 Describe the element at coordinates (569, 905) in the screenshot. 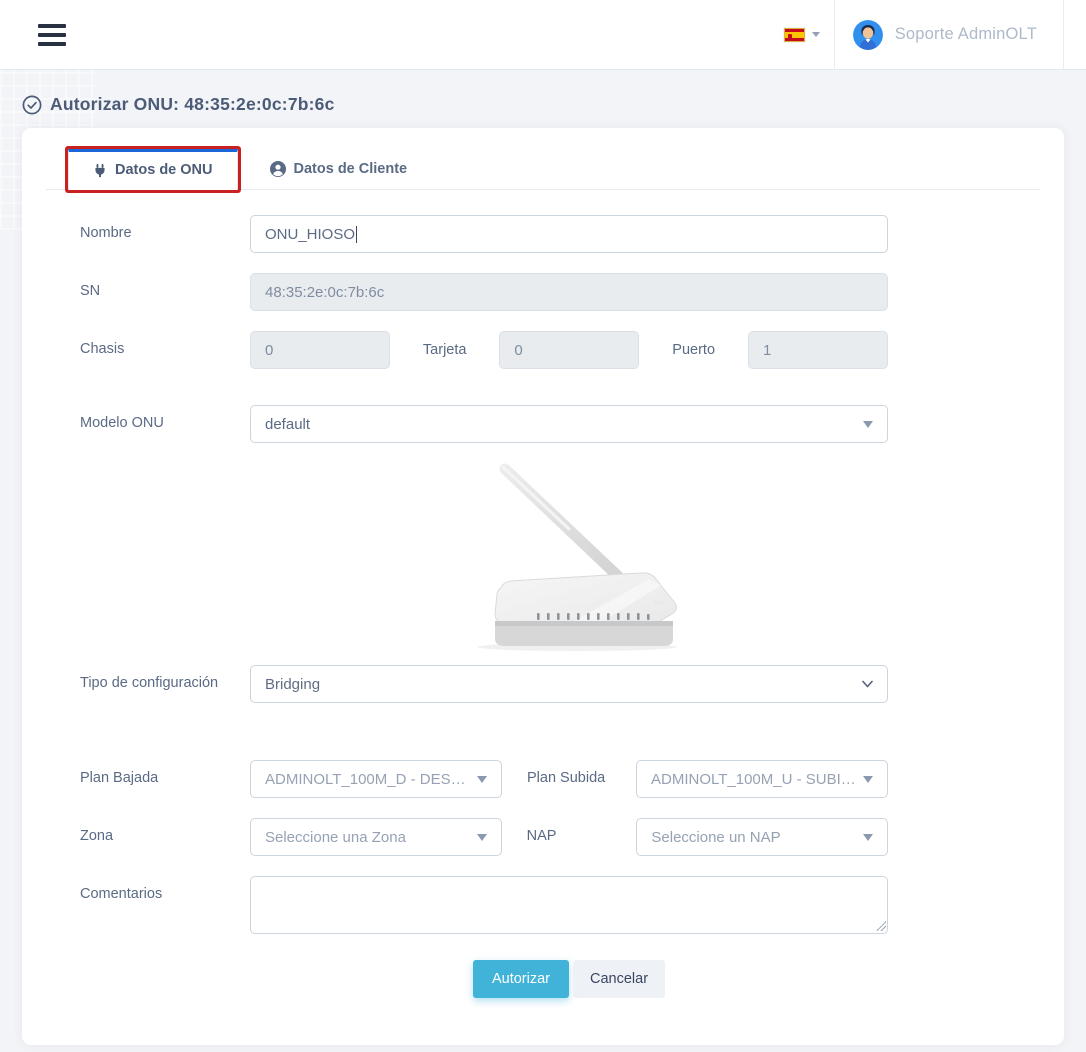

I see `comentarios-textarea` at that location.